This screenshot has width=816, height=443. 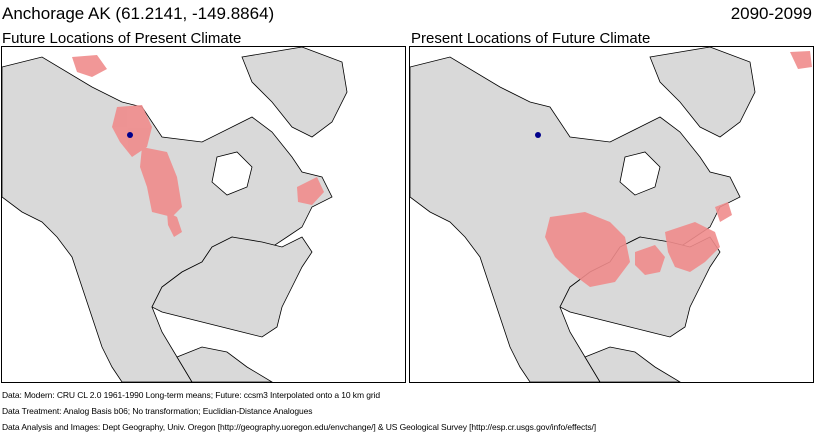 What do you see at coordinates (771, 13) in the screenshot?
I see `period-label: 2090-2099` at bounding box center [771, 13].